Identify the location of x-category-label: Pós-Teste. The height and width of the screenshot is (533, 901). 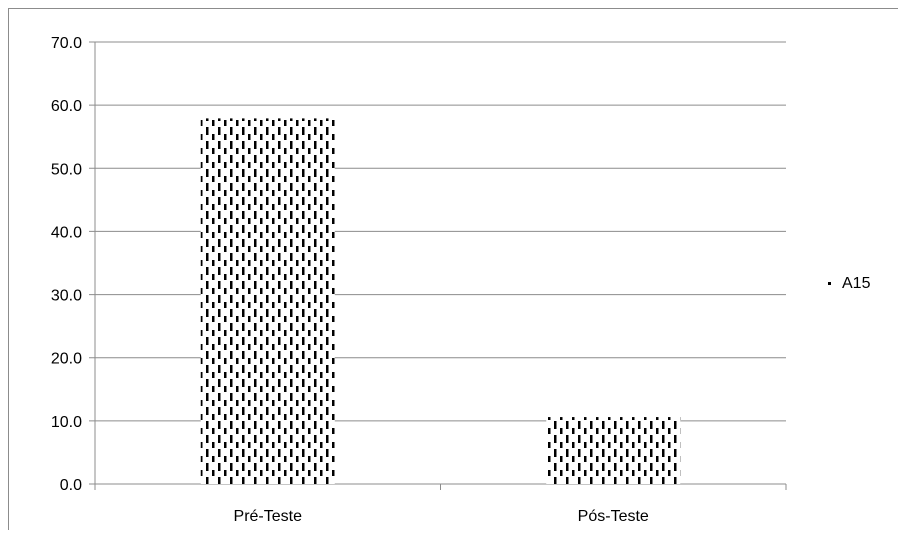
(613, 516).